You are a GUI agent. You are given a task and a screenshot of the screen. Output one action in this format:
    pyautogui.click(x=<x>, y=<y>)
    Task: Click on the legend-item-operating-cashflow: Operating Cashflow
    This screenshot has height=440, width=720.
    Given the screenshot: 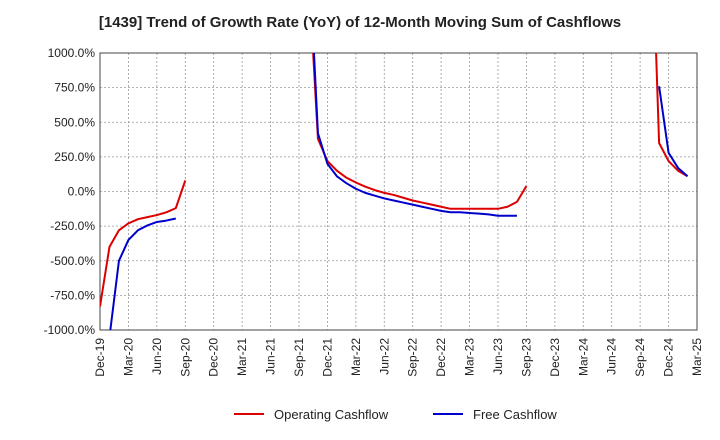 What is the action you would take?
    pyautogui.click(x=311, y=414)
    